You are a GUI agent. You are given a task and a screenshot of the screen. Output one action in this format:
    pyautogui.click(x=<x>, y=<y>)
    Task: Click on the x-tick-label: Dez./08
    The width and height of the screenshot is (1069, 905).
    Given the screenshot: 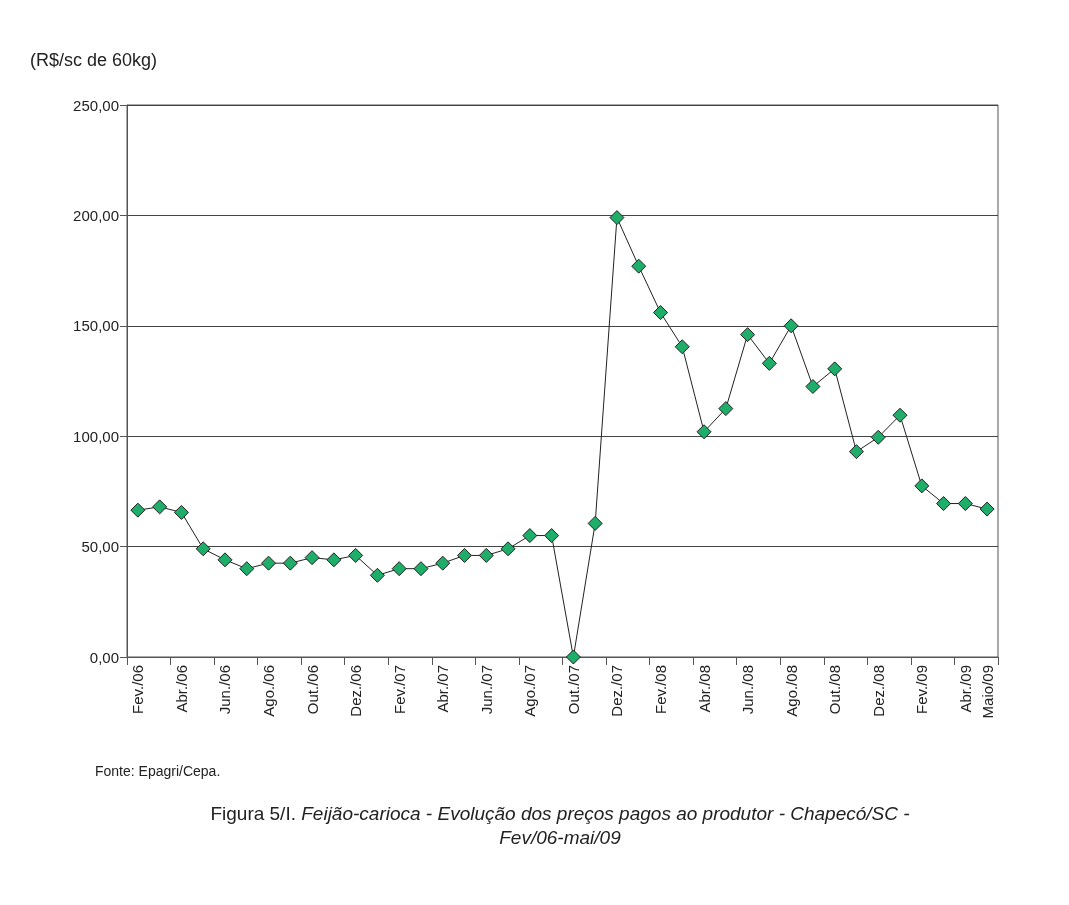 What is the action you would take?
    pyautogui.click(x=878, y=691)
    